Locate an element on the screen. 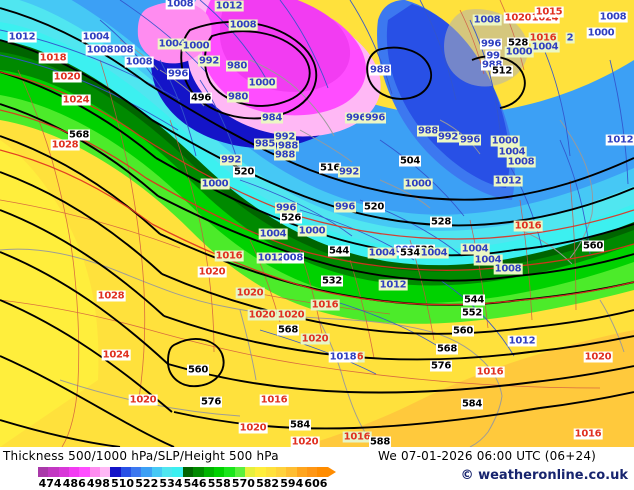 Image resolution: width=634 pixels, height=490 pixels. color-scale-tick: 474 is located at coordinates (50, 483).